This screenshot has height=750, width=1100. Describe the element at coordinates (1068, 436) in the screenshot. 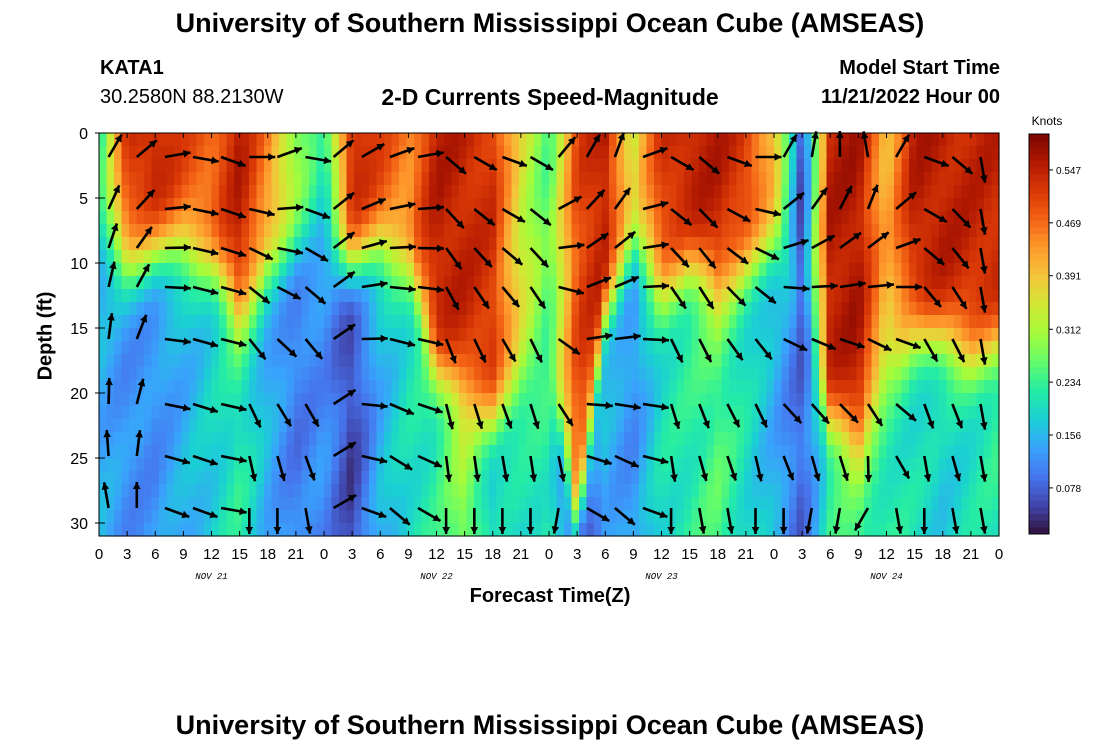

I see `colorbar-label: 0.156` at that location.